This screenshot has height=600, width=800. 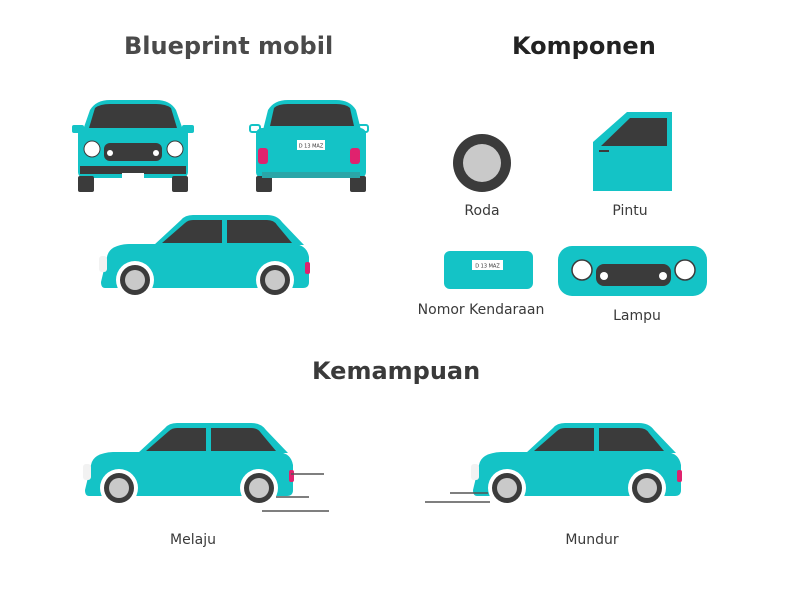 I want to click on car-side-view, so click(x=204, y=257).